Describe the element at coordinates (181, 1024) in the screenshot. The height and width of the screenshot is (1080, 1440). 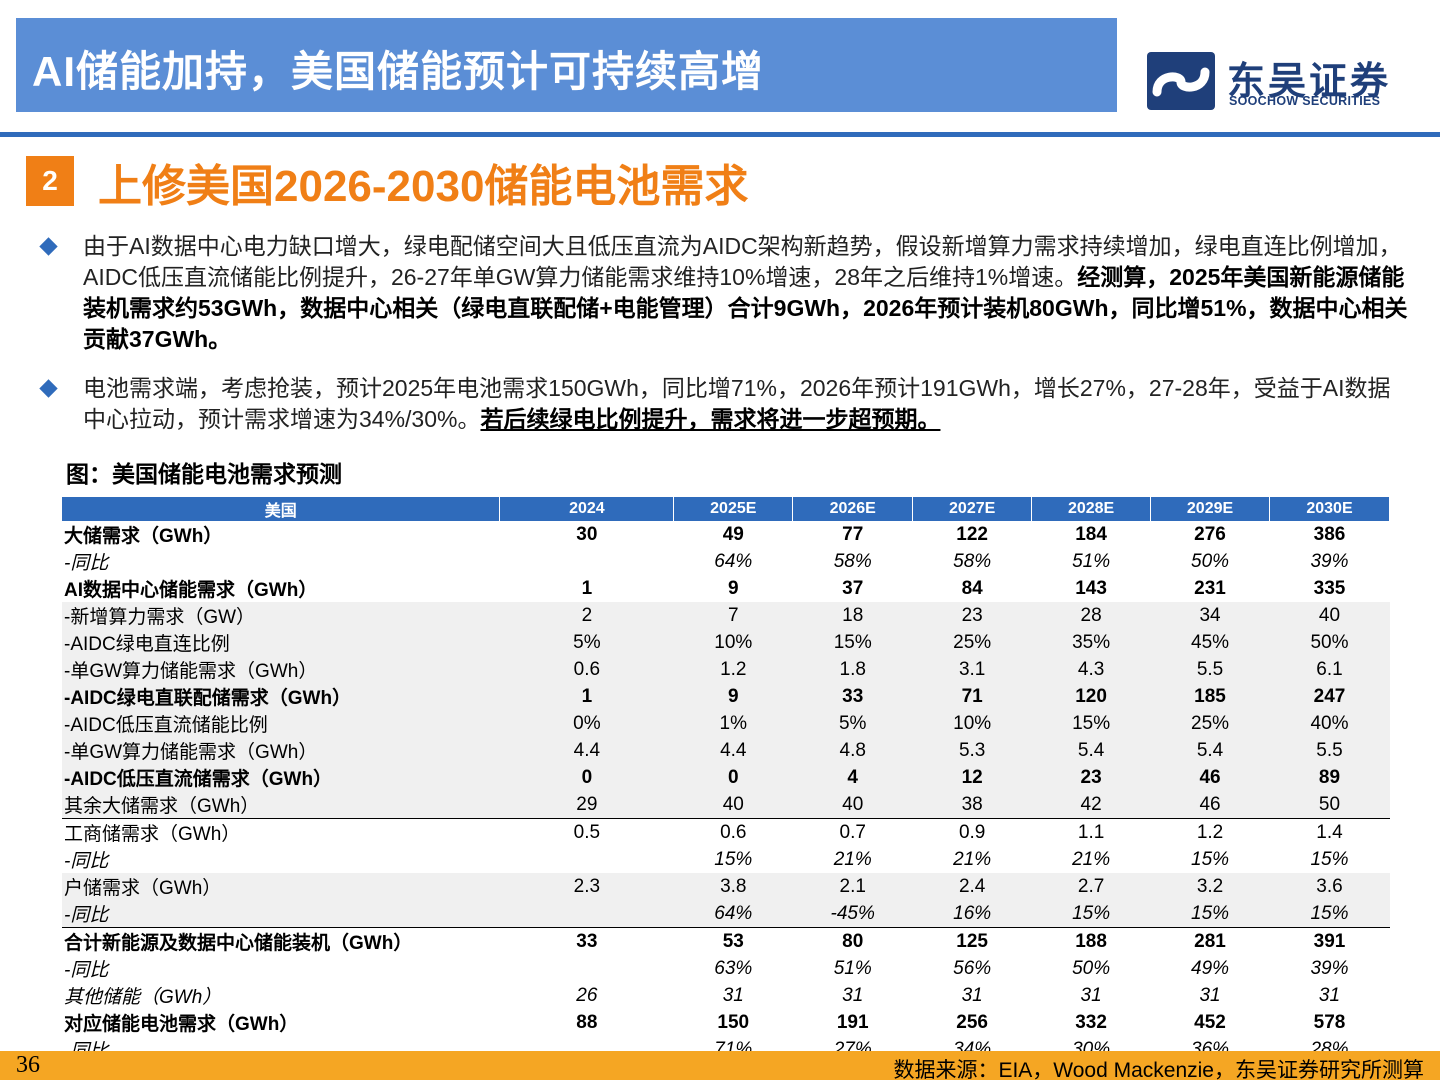
I see `row-label: 对应储能电池需求（GWh）` at that location.